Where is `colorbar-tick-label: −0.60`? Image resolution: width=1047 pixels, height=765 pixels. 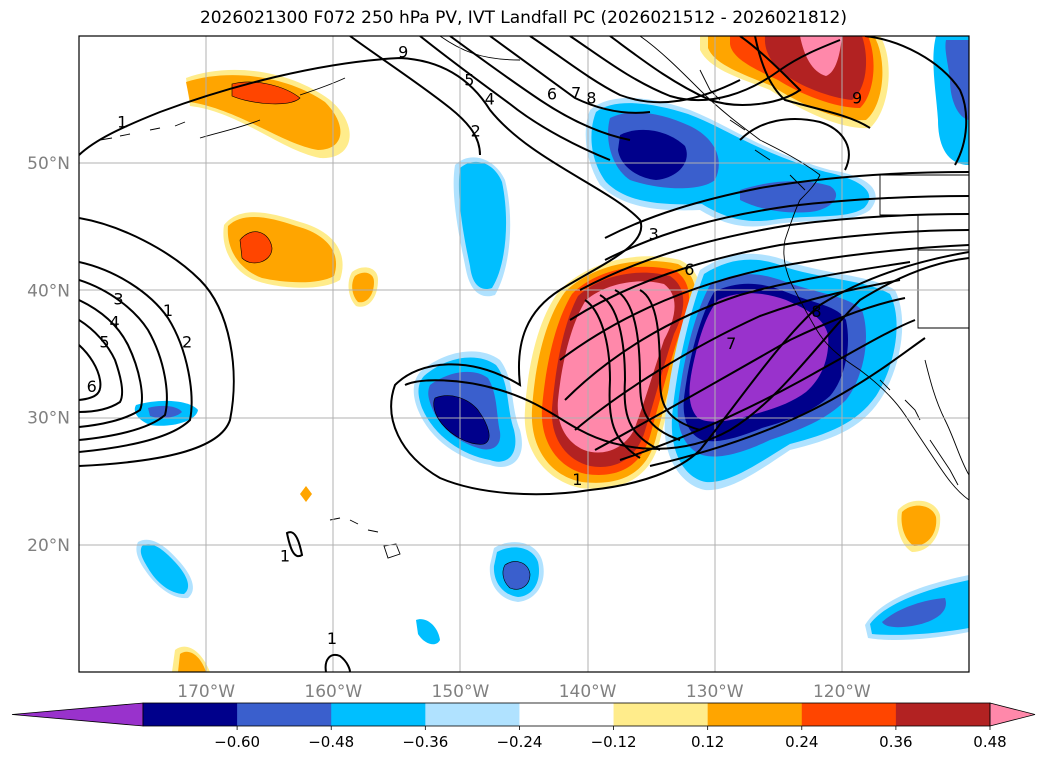
colorbar-tick-label: −0.60 is located at coordinates (237, 742).